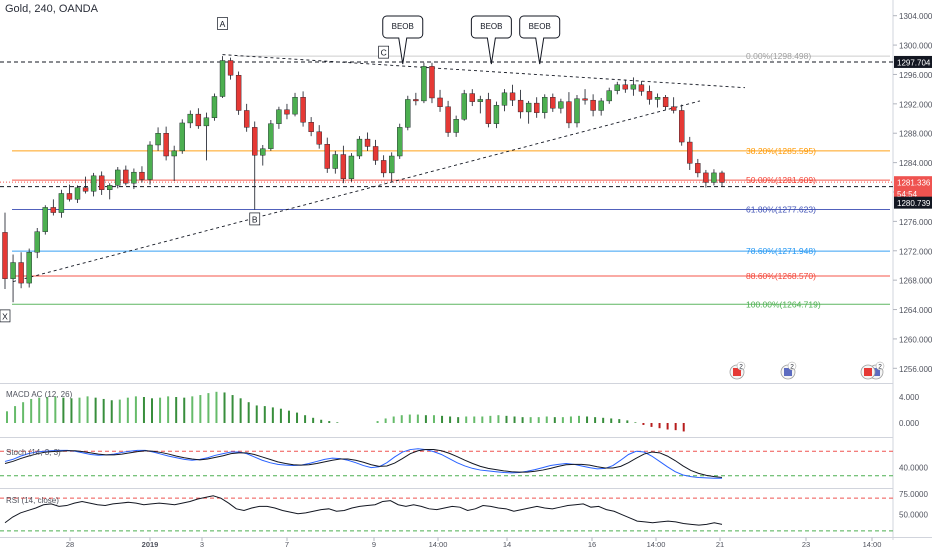  What do you see at coordinates (915, 251) in the screenshot?
I see `price-axis-label: 1272.000` at bounding box center [915, 251].